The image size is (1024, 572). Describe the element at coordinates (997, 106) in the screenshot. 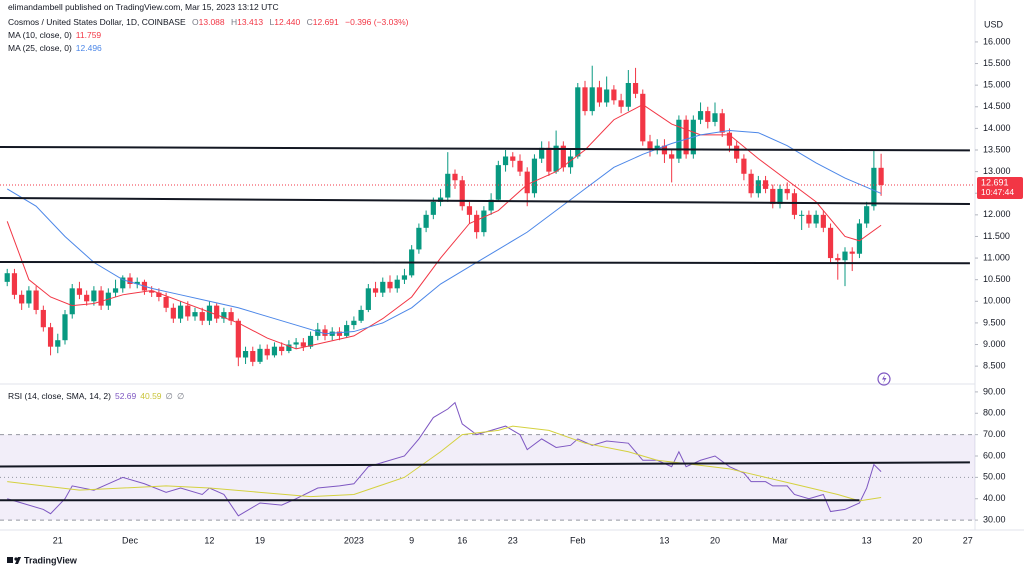

I see `y-tick-label: 14.500` at that location.